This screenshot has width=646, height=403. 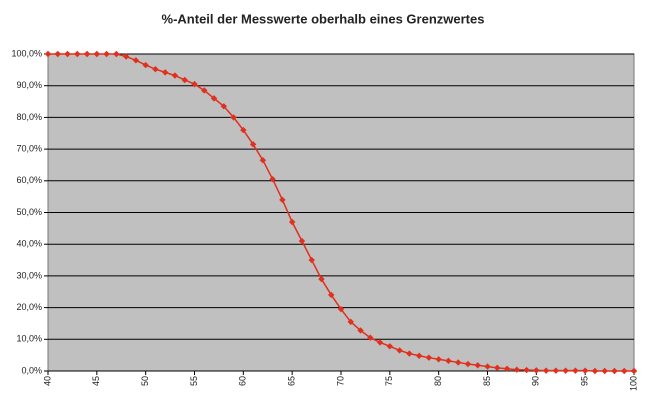 I want to click on y-tick-label: 90,0%, so click(x=29, y=85).